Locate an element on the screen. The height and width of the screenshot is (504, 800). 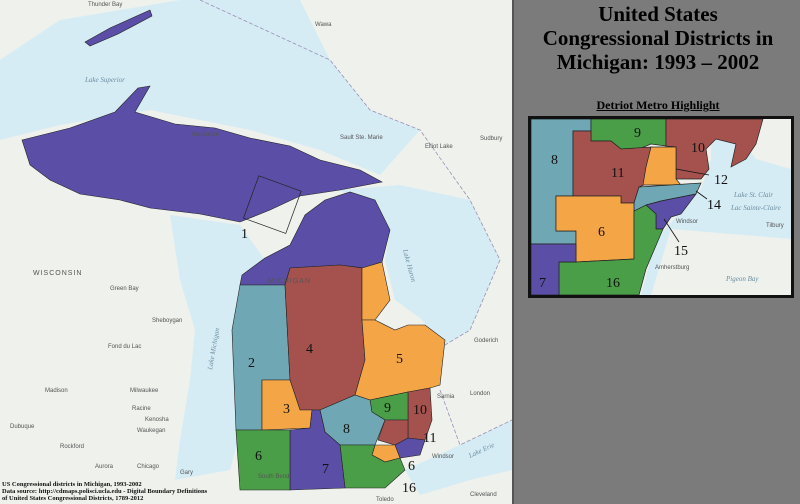
place-label: Aurora is located at coordinates (104, 467).